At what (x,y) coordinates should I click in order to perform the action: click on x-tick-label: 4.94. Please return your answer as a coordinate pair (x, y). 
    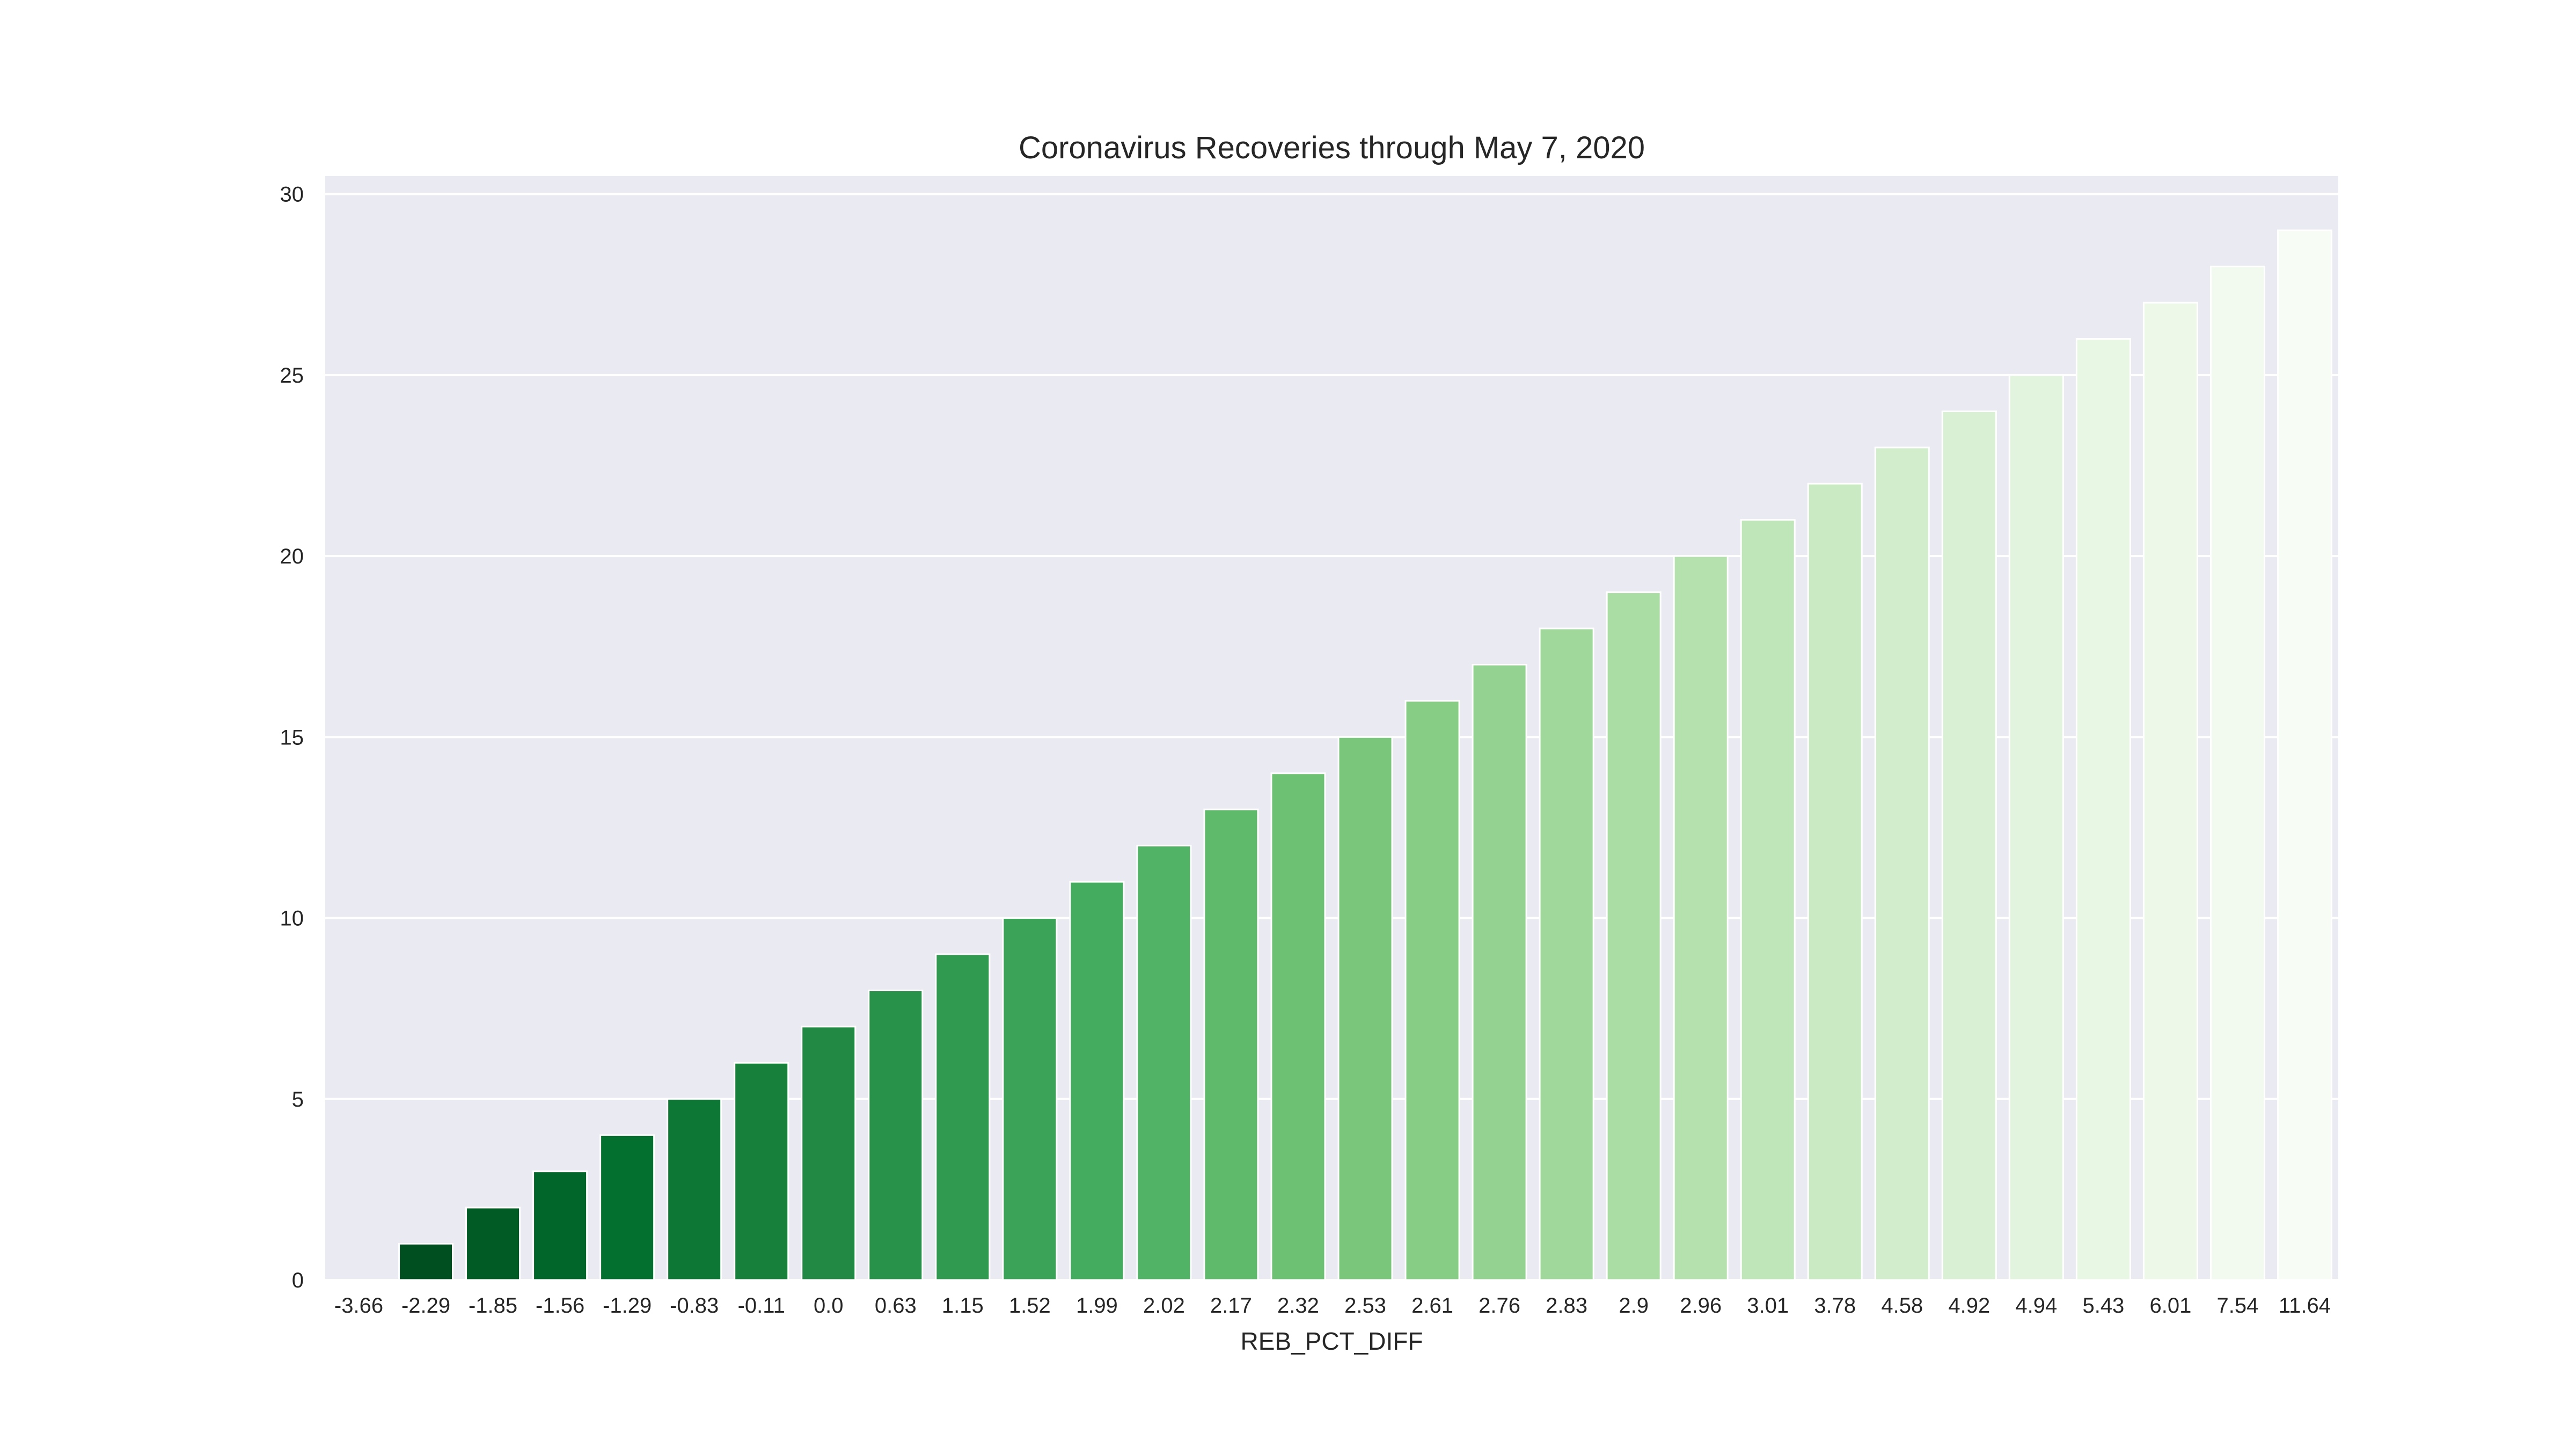
    Looking at the image, I should click on (2036, 1306).